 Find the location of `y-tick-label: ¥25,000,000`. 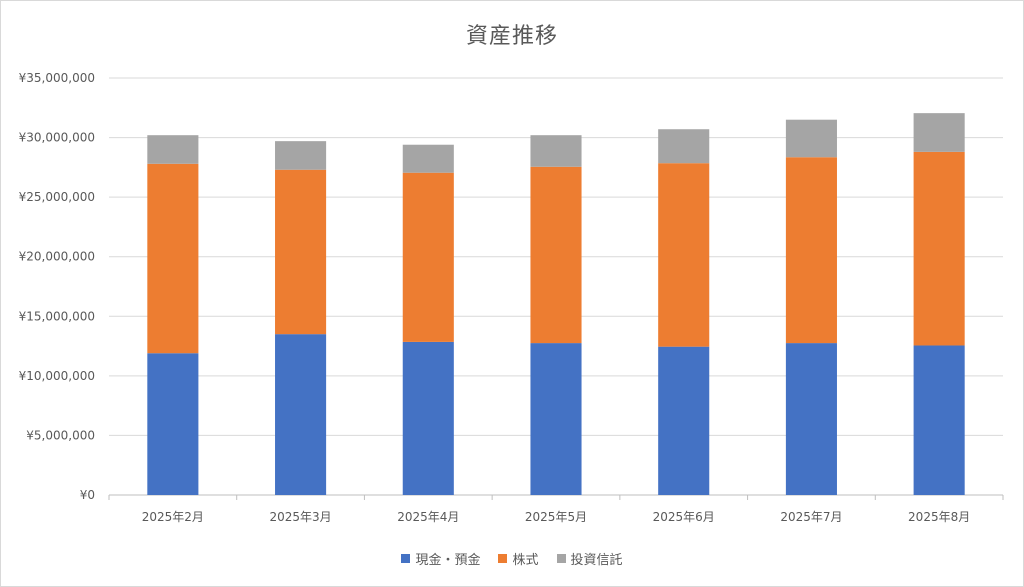

y-tick-label: ¥25,000,000 is located at coordinates (57, 197).